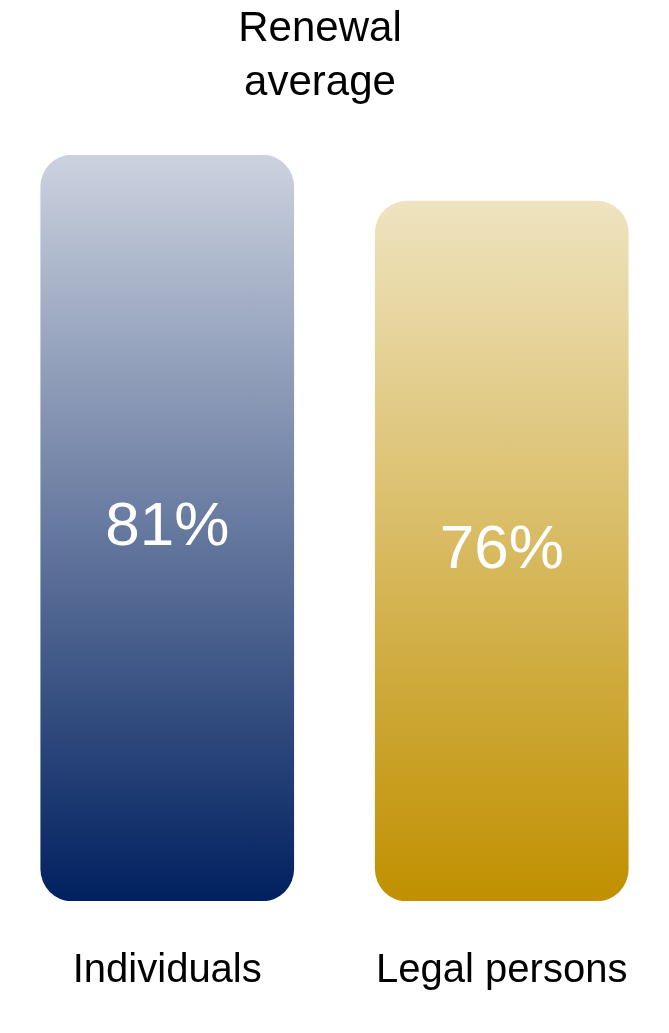  What do you see at coordinates (501, 547) in the screenshot?
I see `data-label: 76%` at bounding box center [501, 547].